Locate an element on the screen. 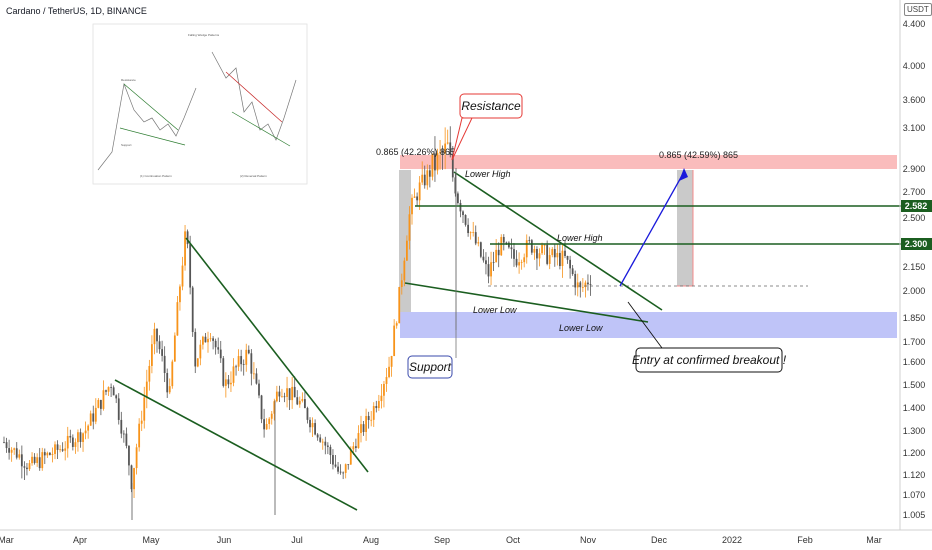  entry-callout-pointer is located at coordinates (645, 325).